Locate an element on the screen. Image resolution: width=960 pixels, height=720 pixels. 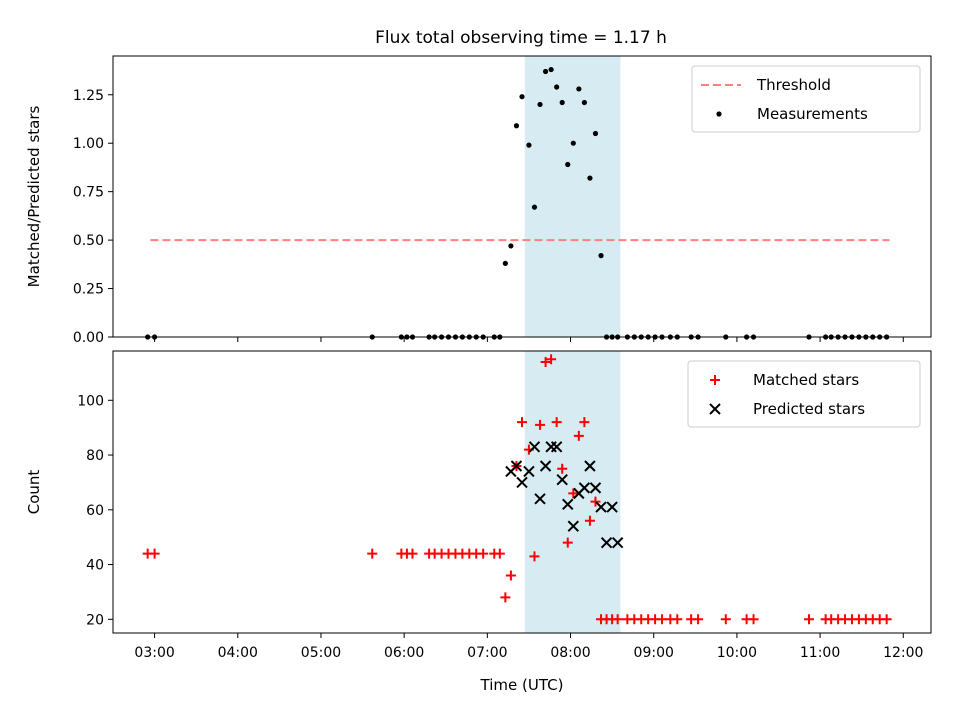
legend-matched-swatch is located at coordinates (715, 380).